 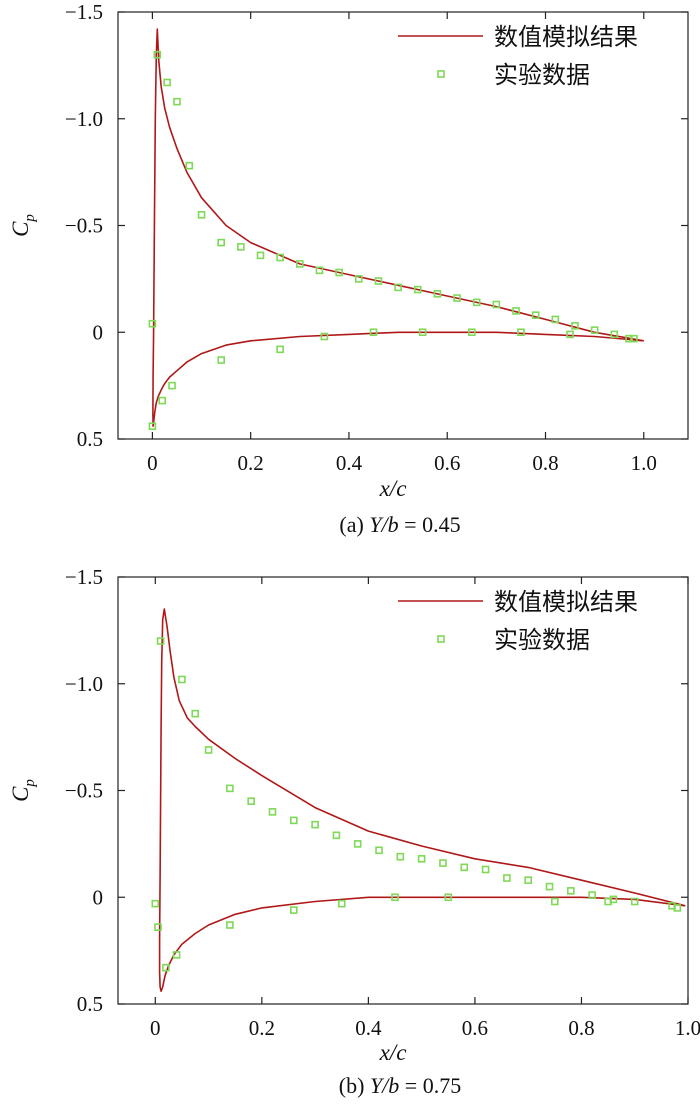 I want to click on y-tick-label: 0.5, so click(x=90, y=439).